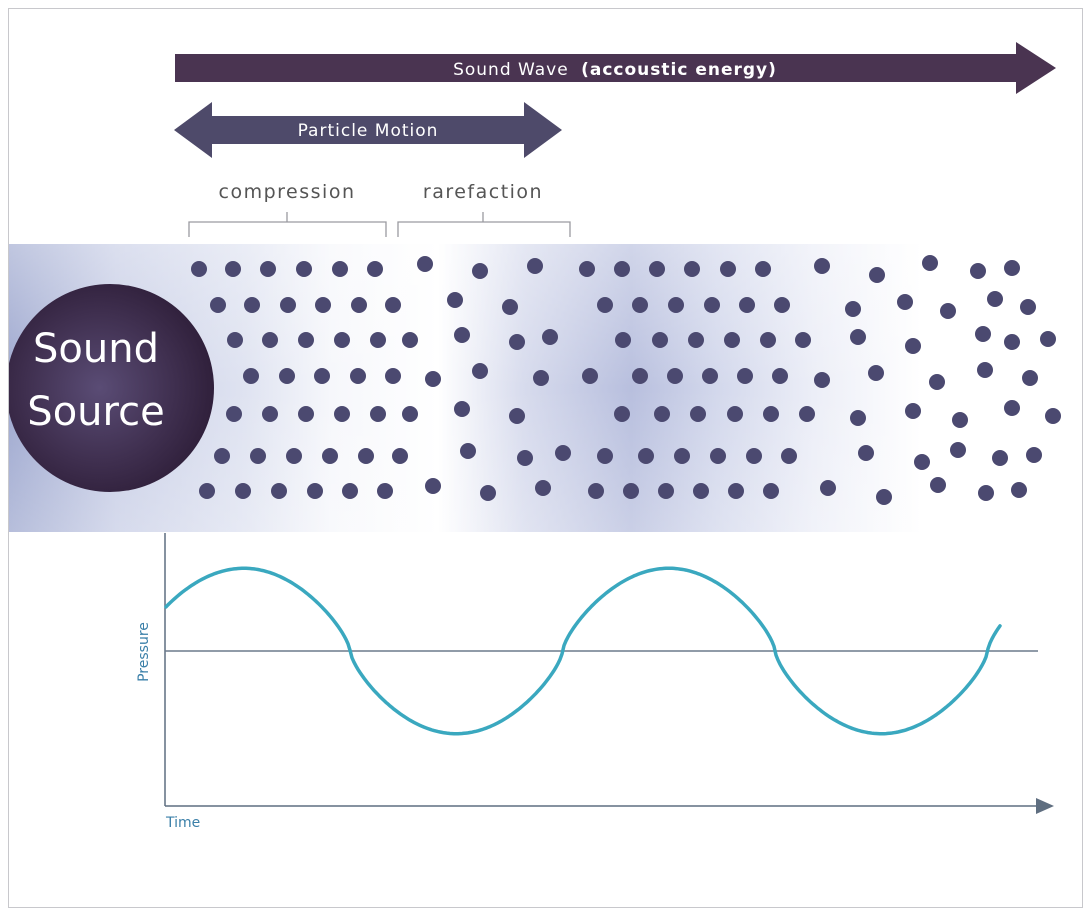 This screenshot has width=1086, height=909. What do you see at coordinates (182, 823) in the screenshot?
I see `graph-x-label: Time` at bounding box center [182, 823].